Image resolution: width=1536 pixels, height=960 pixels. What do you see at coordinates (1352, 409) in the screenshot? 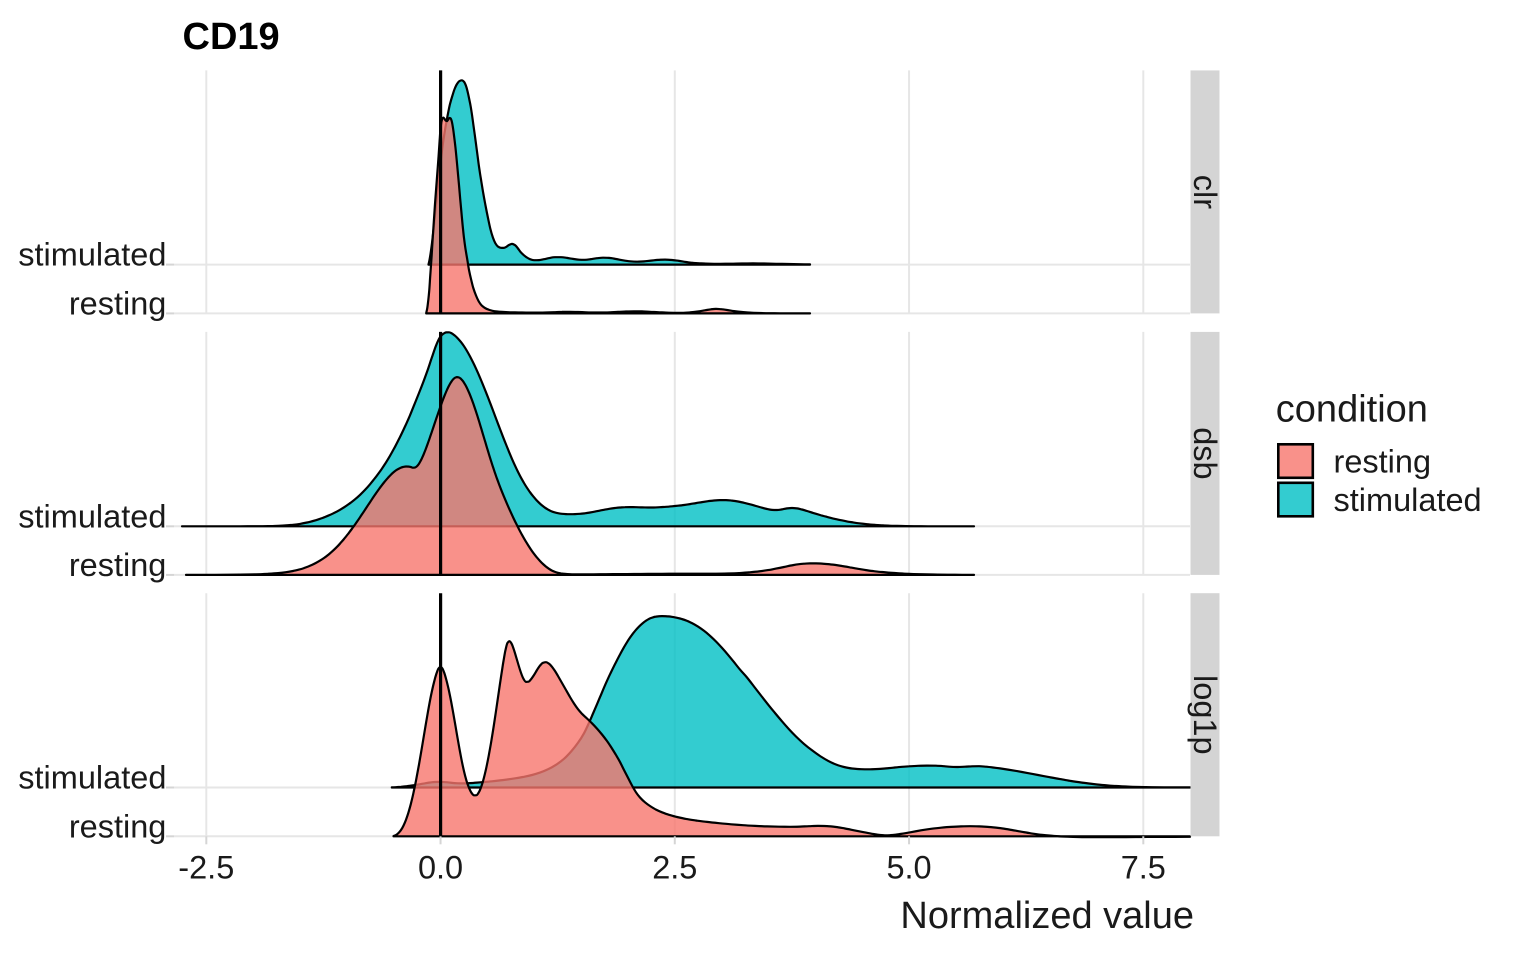
I see `svg-text: condition` at bounding box center [1352, 409].